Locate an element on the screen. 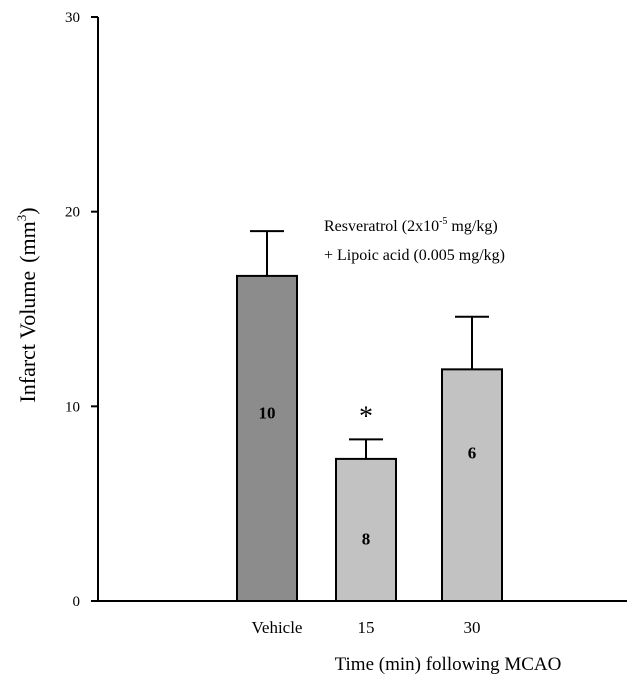 The width and height of the screenshot is (632, 682). x-tick-label: 30 is located at coordinates (472, 627).